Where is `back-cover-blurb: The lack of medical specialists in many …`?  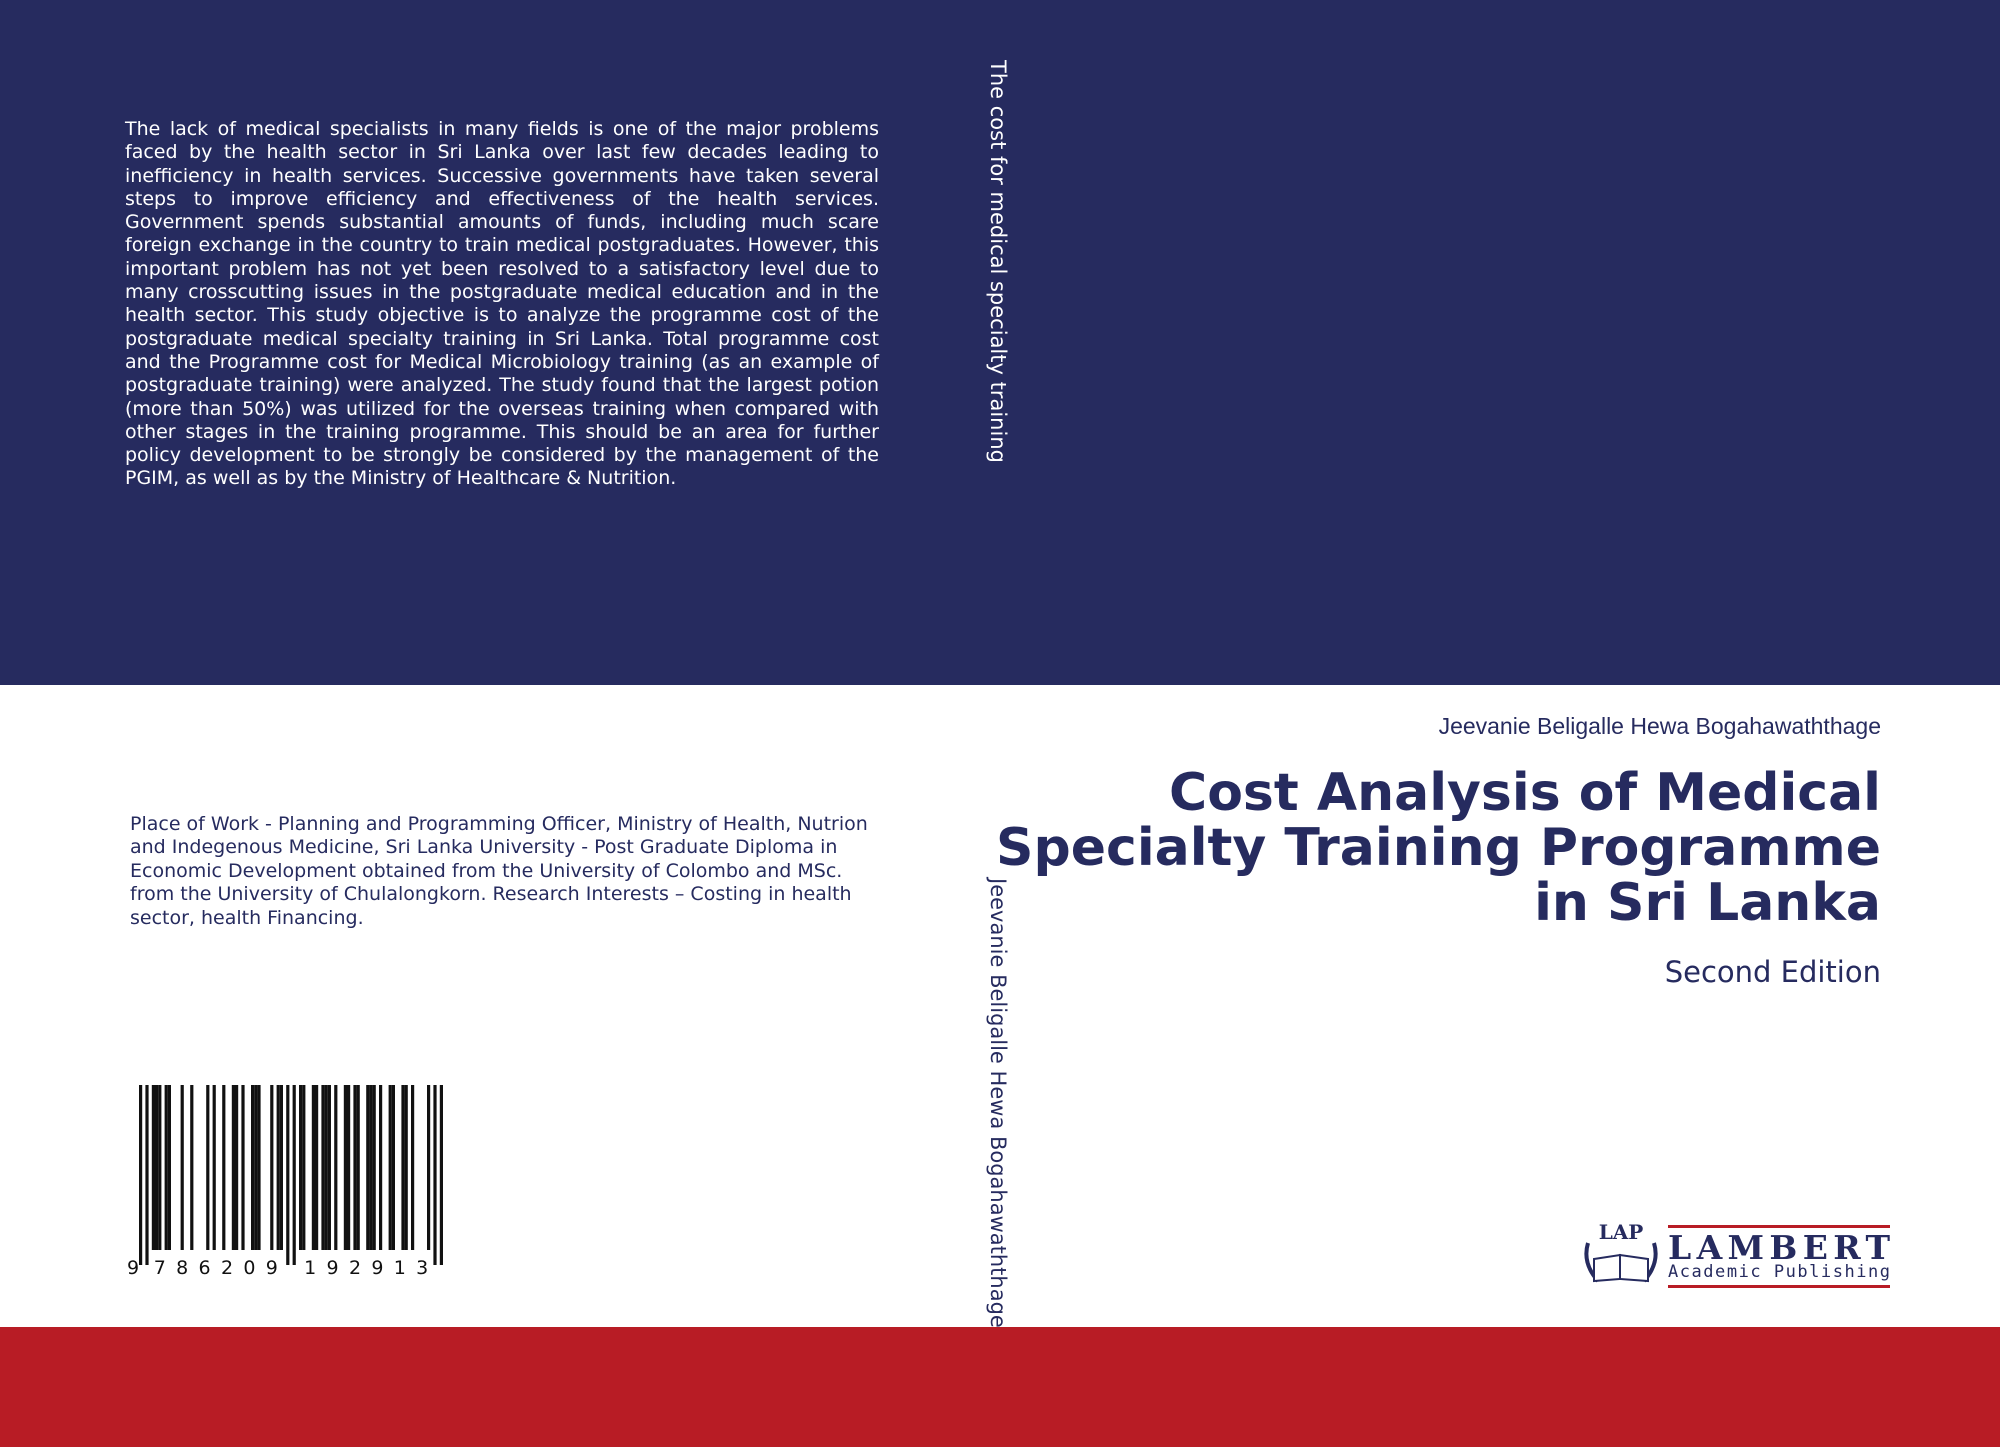
back-cover-blurb: The lack of medical specialists in many … is located at coordinates (502, 304).